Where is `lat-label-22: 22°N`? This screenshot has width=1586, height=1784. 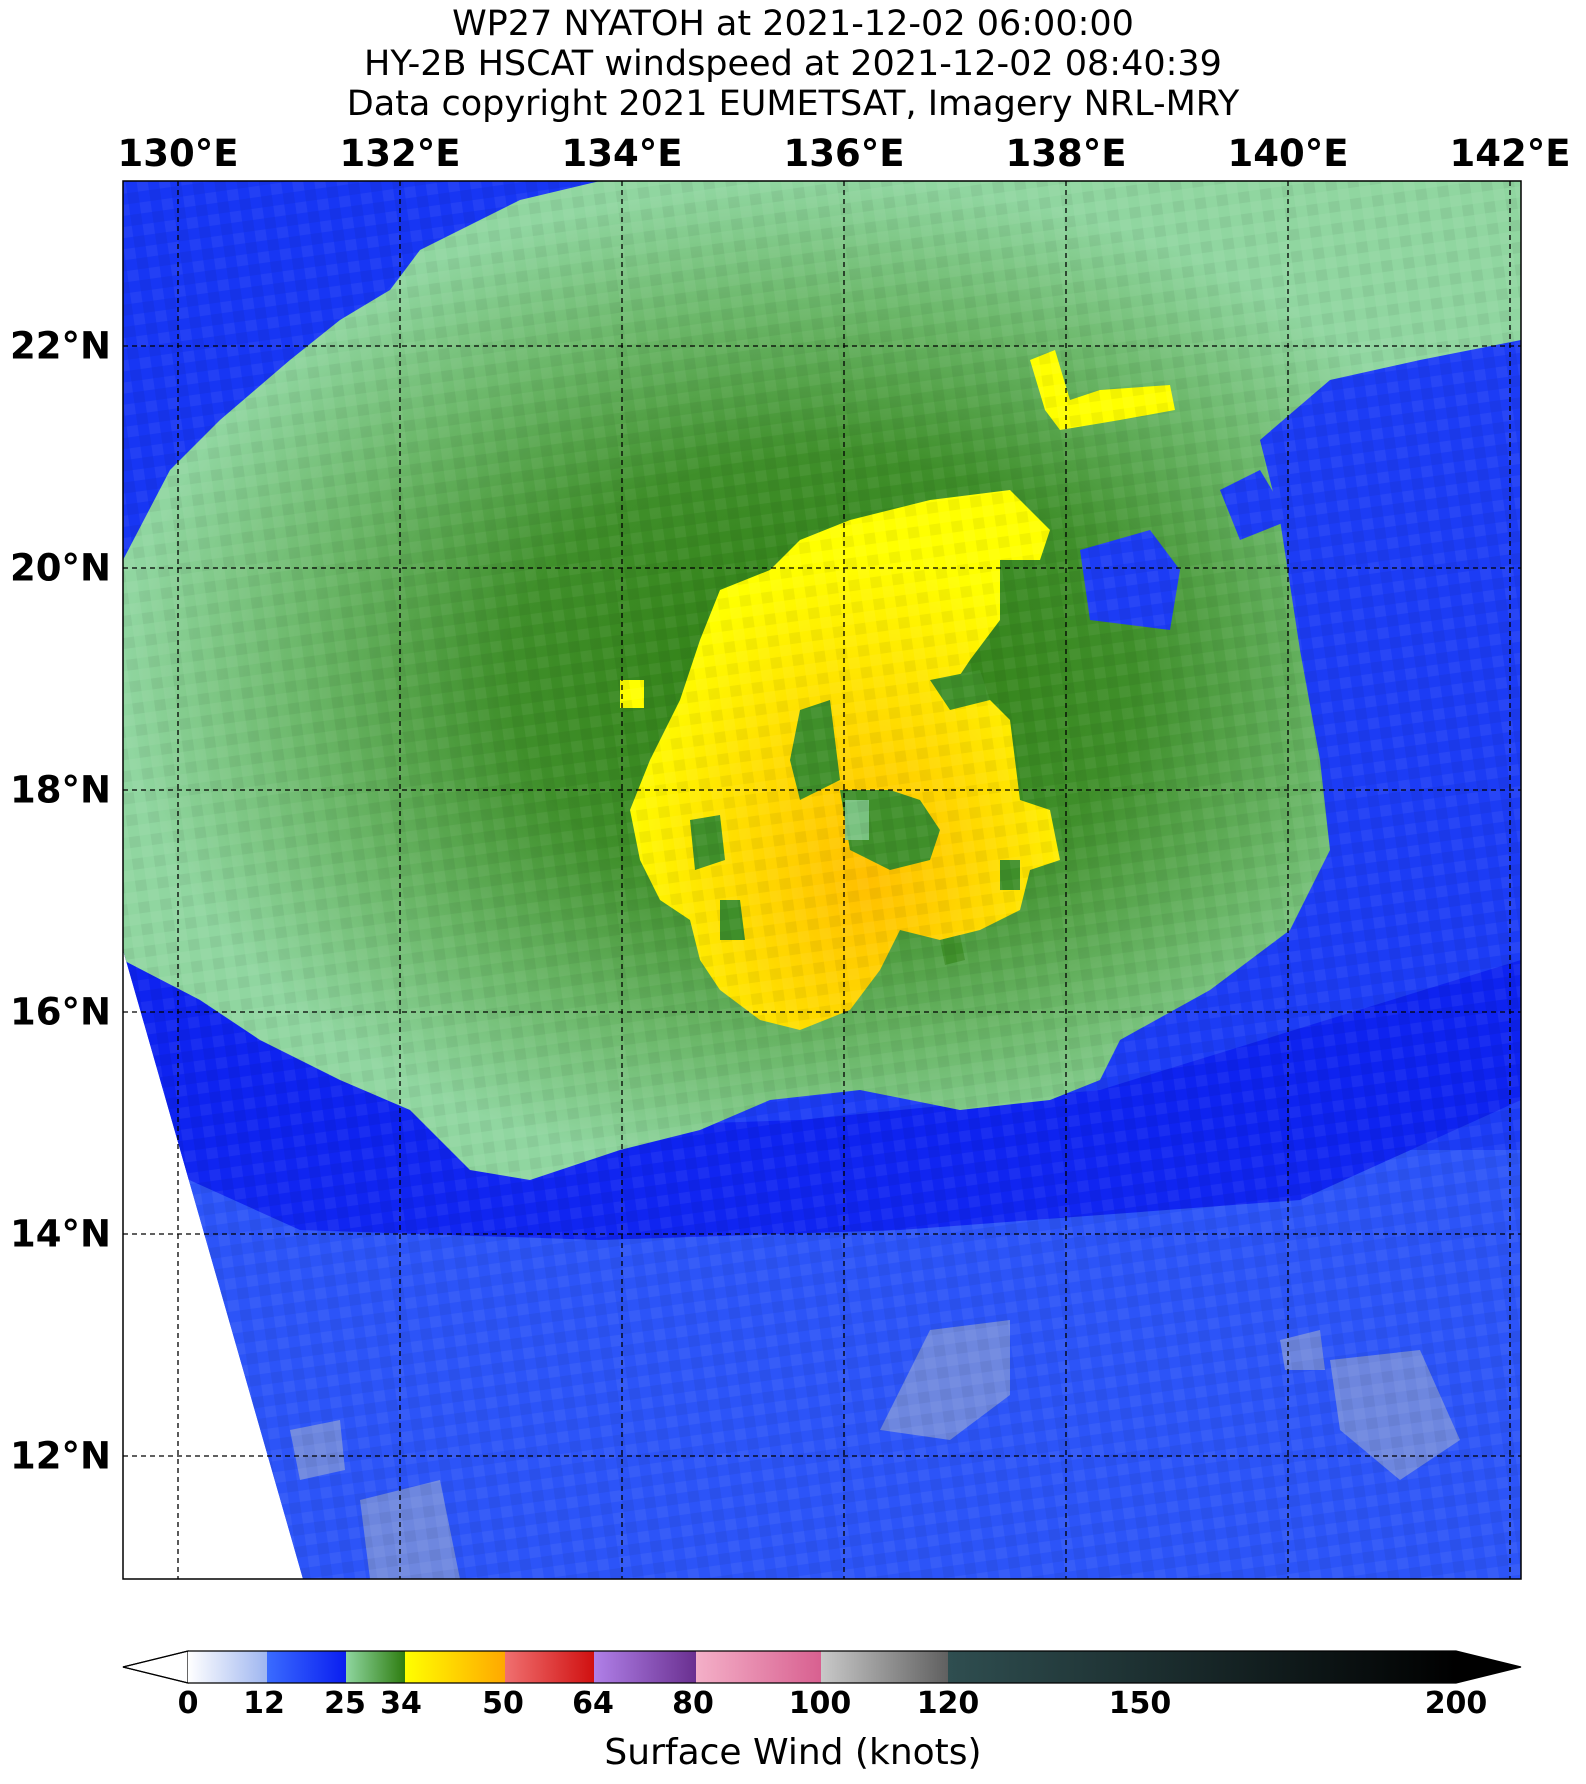
lat-label-22: 22°N is located at coordinates (60, 346).